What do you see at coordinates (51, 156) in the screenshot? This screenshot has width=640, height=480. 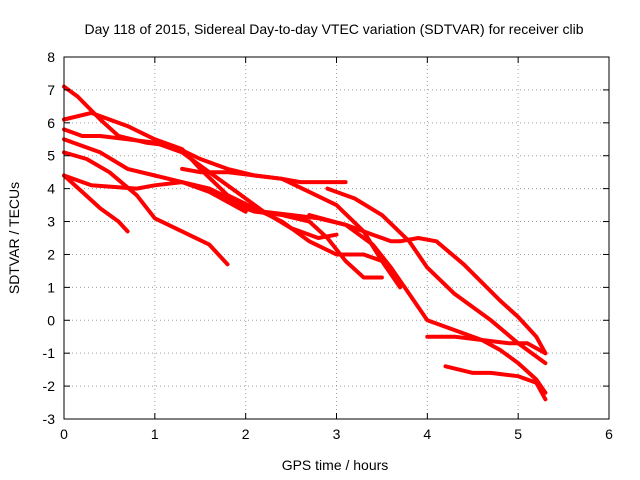 I see `y-tick-label: 5` at bounding box center [51, 156].